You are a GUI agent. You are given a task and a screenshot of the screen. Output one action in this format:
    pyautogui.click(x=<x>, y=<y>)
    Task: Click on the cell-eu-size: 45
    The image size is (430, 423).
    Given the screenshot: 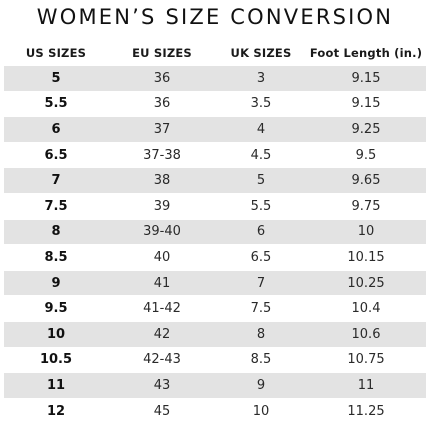 What is the action you would take?
    pyautogui.click(x=162, y=410)
    